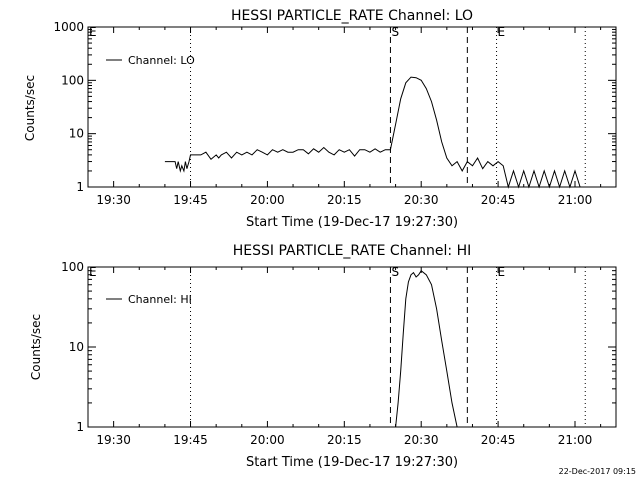 This screenshot has width=640, height=480. I want to click on legend-label: Channel: HI, so click(160, 299).